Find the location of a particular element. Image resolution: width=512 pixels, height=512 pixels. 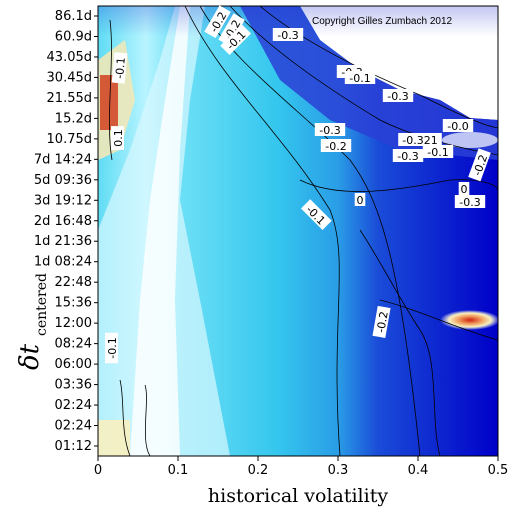

y-tick-label: 5d 09:36 is located at coordinates (63, 180).